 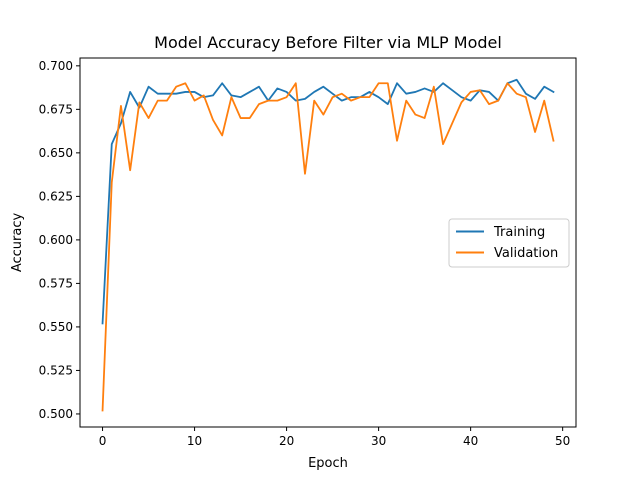 I want to click on legend: Training Validation, so click(x=509, y=243).